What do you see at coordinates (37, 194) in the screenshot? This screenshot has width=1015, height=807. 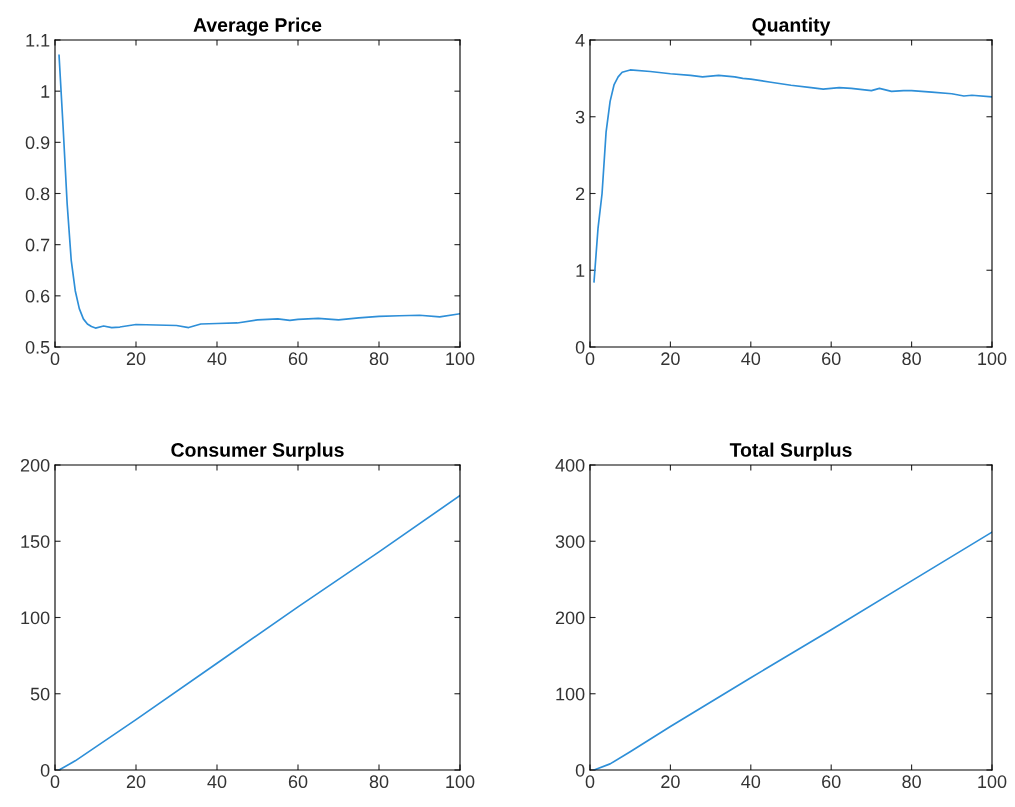 I see `y-tick-label: 0.8` at bounding box center [37, 194].